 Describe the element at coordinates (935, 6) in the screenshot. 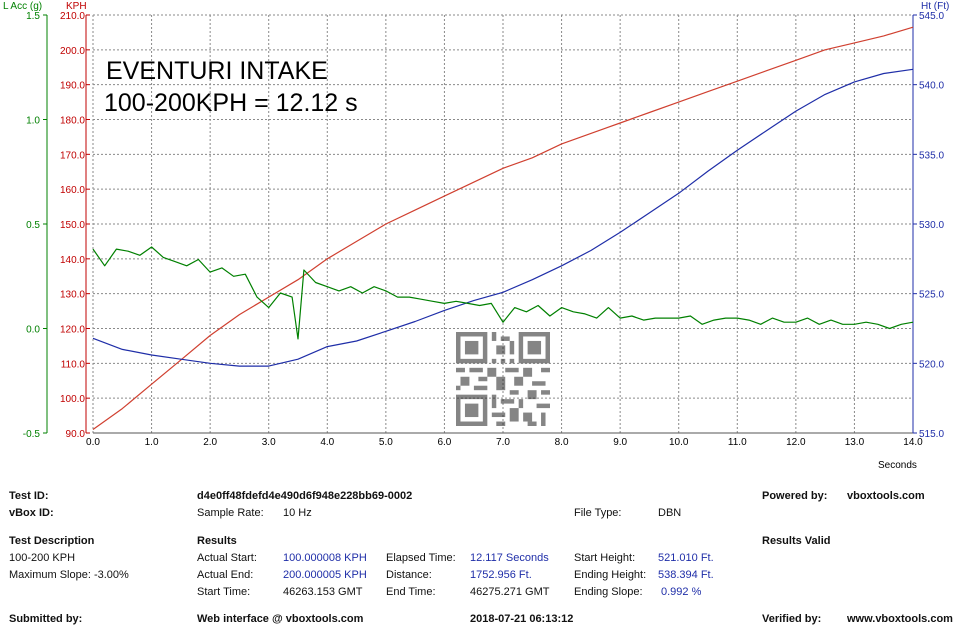

I see `ht-axis-label: Ht (Ft)` at that location.